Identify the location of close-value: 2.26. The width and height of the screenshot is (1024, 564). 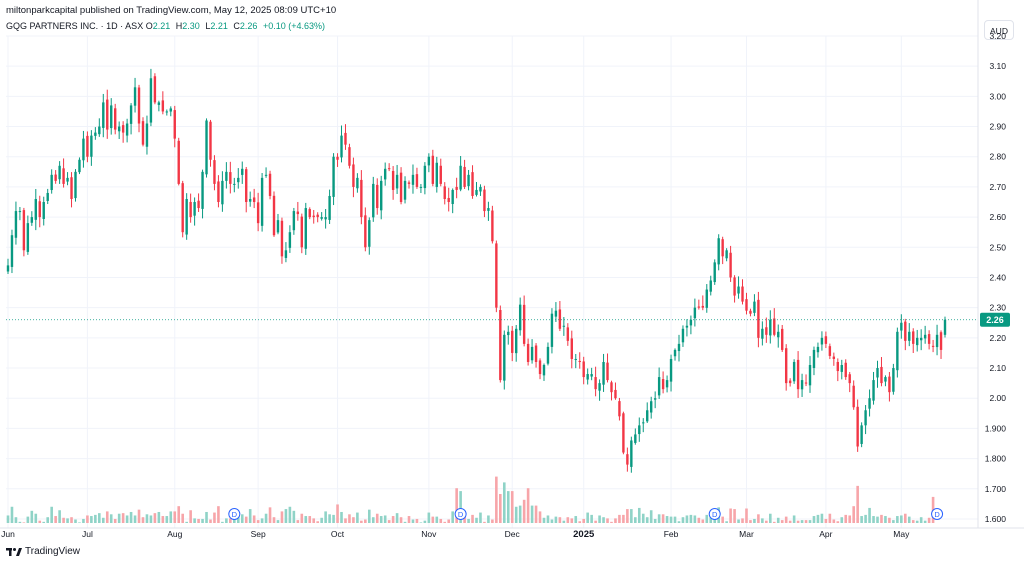
(248, 26).